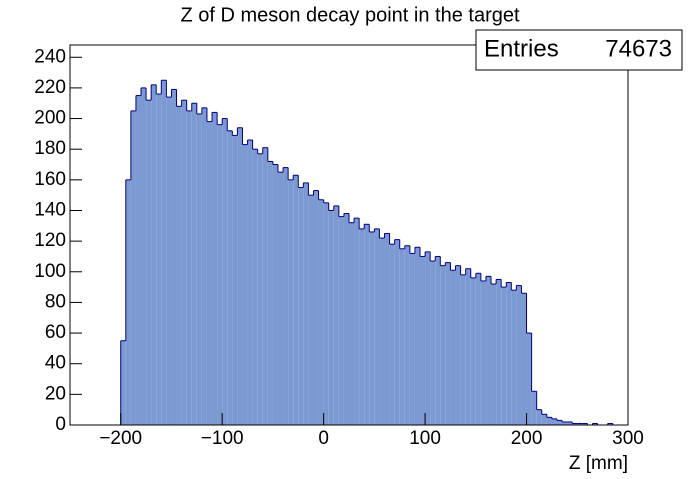 This screenshot has width=698, height=479. Describe the element at coordinates (55, 393) in the screenshot. I see `y-tick-label: 20` at that location.